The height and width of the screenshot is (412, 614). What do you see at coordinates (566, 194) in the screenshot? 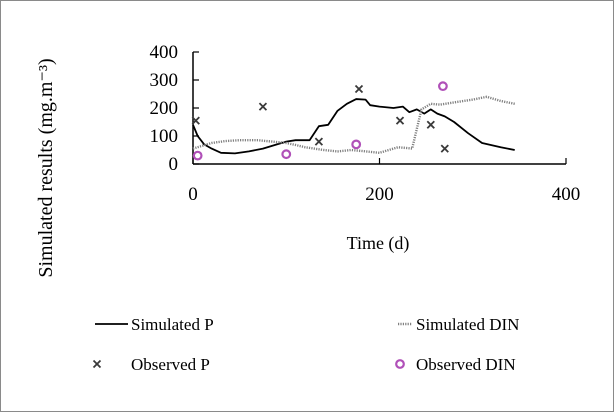
I see `x-tick-label: 400` at bounding box center [566, 194].